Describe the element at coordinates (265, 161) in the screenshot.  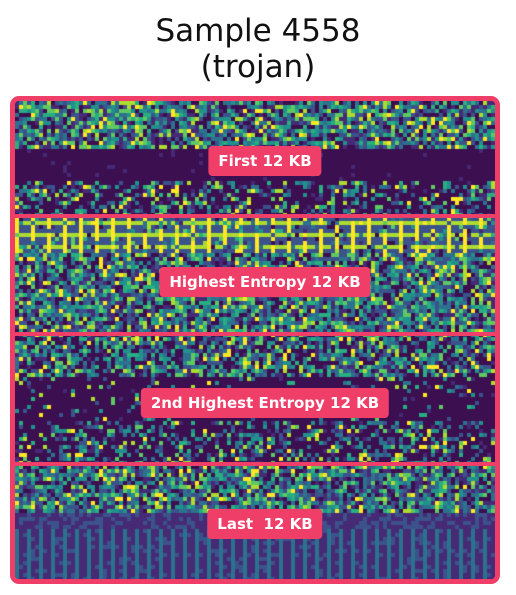
I see `section-label-first: First 12 KB` at that location.